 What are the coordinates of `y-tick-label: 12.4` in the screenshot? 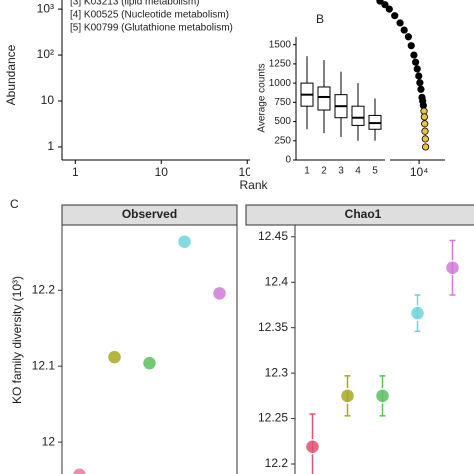 It's located at (277, 281).